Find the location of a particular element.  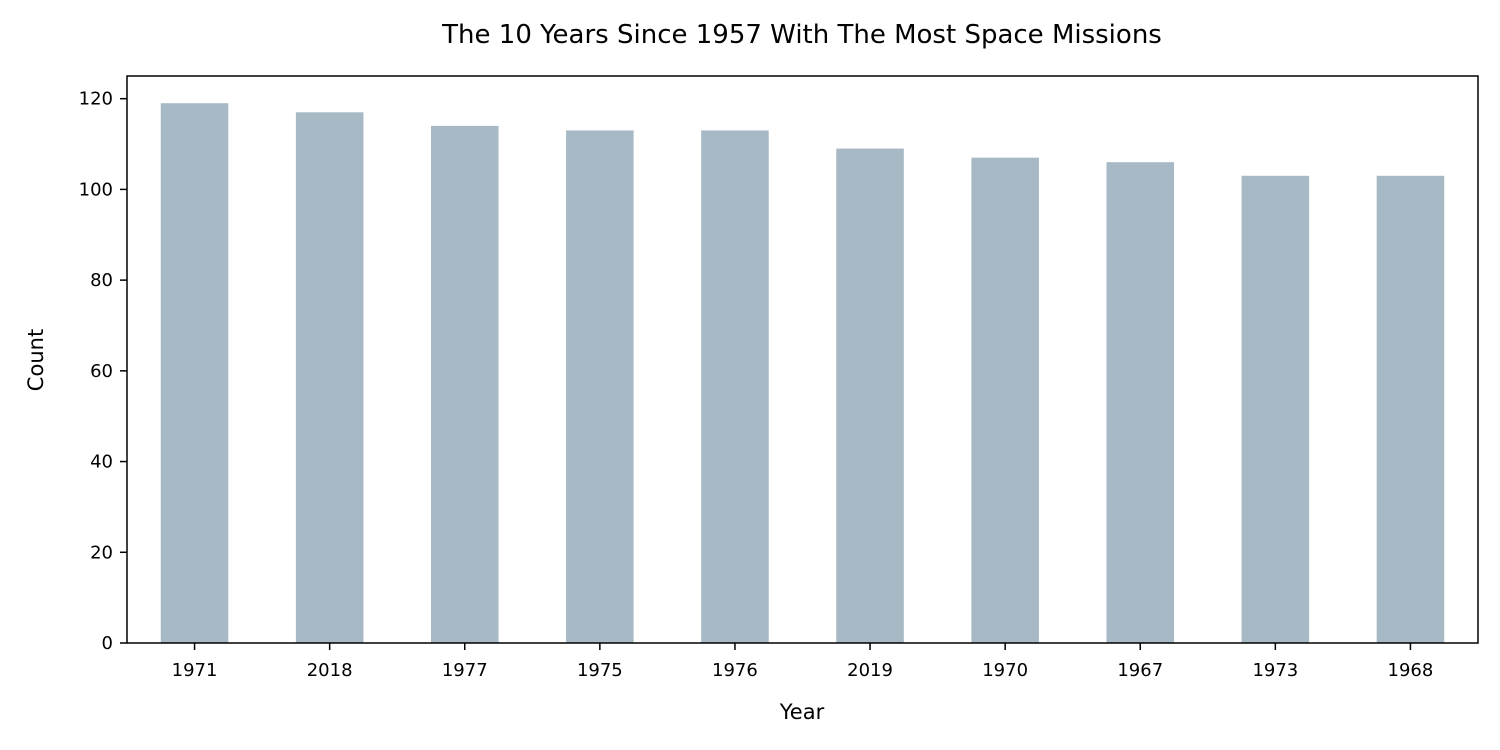

y-tick-label-0: 0 is located at coordinates (107, 643).